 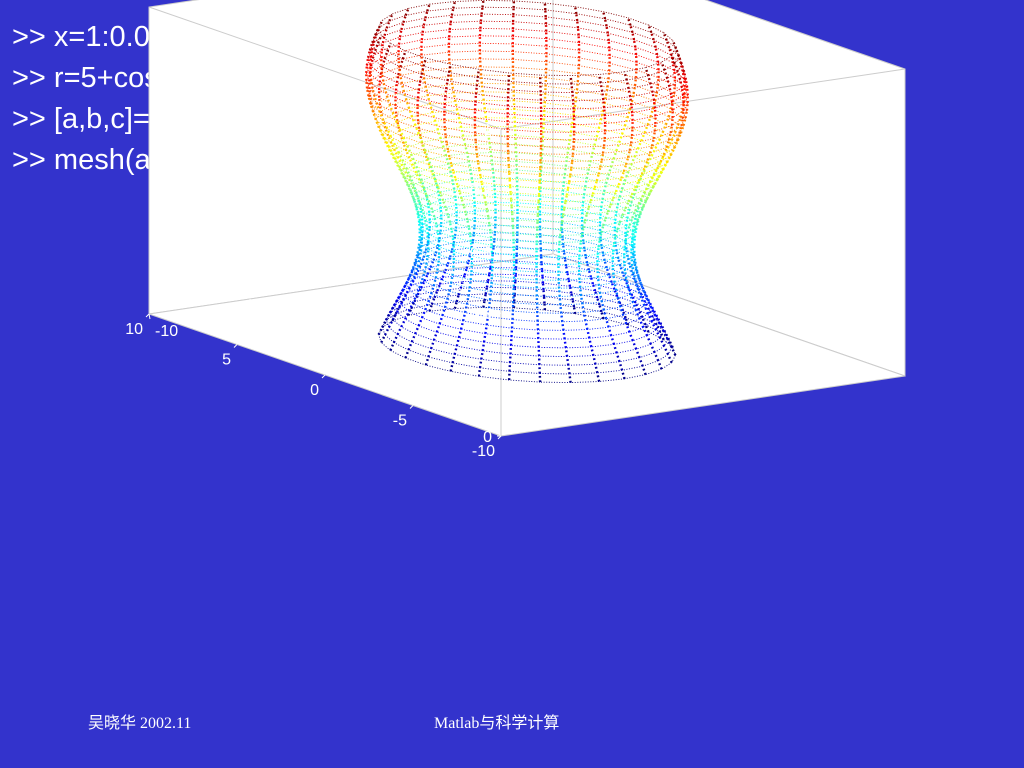 What do you see at coordinates (487, 130) in the screenshot?
I see `z-tick-label: 1` at bounding box center [487, 130].